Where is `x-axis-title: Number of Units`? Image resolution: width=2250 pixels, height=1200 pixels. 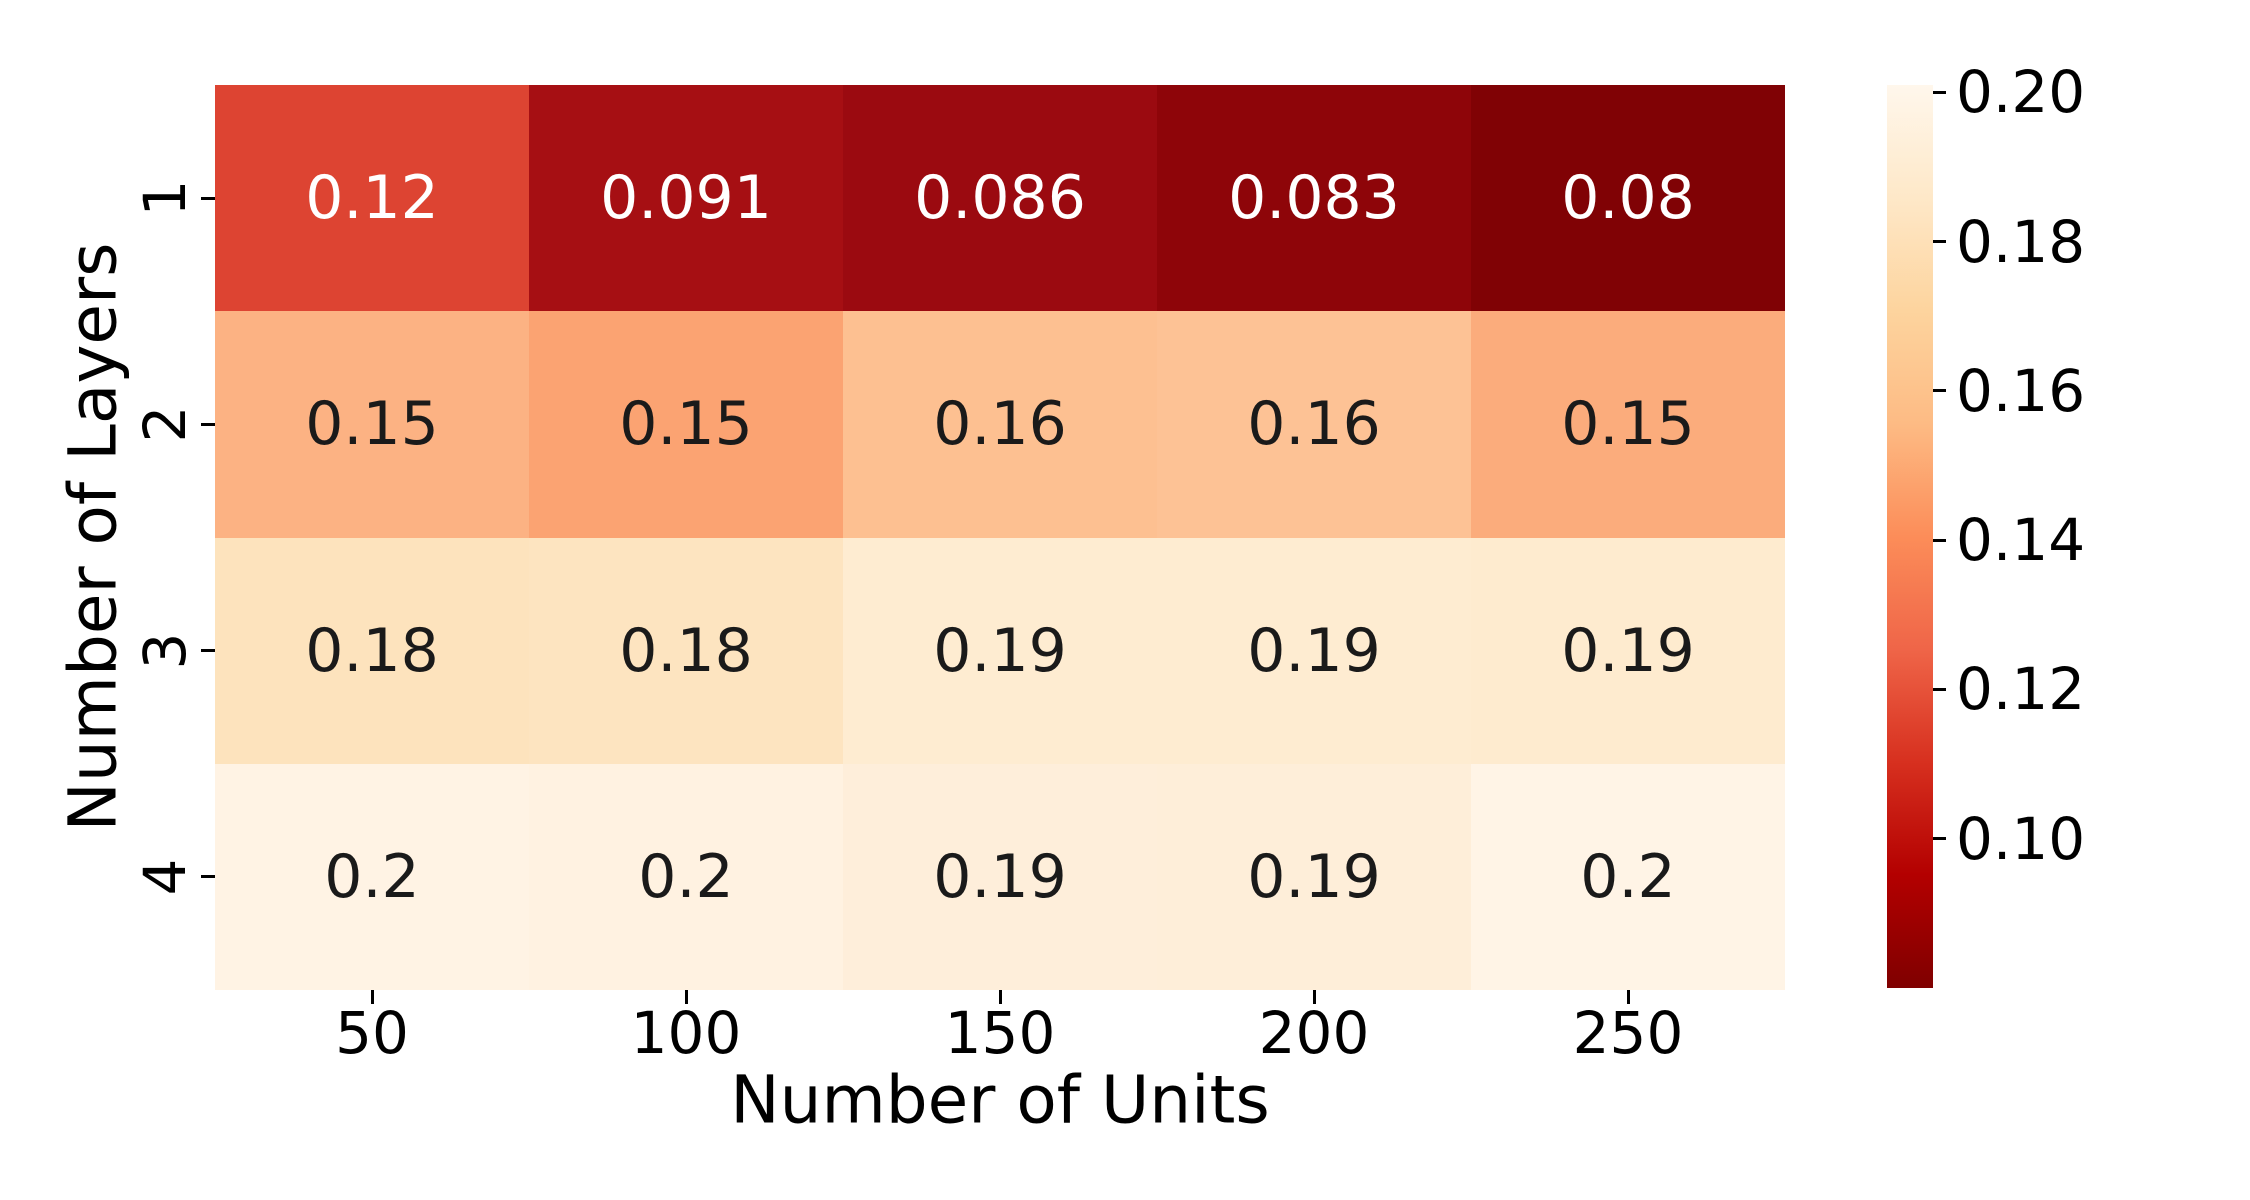
x-axis-title: Number of Units is located at coordinates (1000, 1100).